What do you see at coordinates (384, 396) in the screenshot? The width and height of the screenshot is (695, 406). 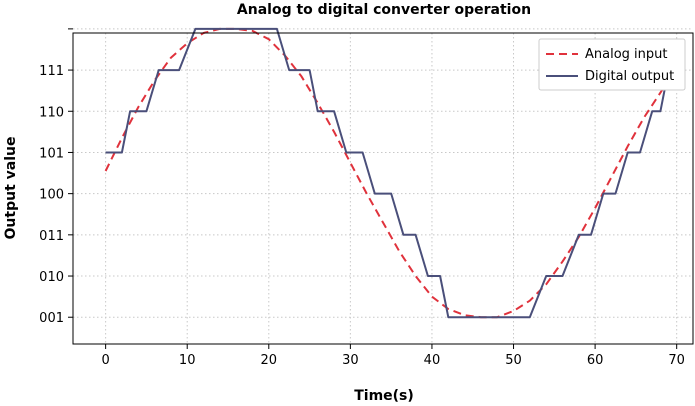 I see `x-axis-label: Time(s)` at bounding box center [384, 396].